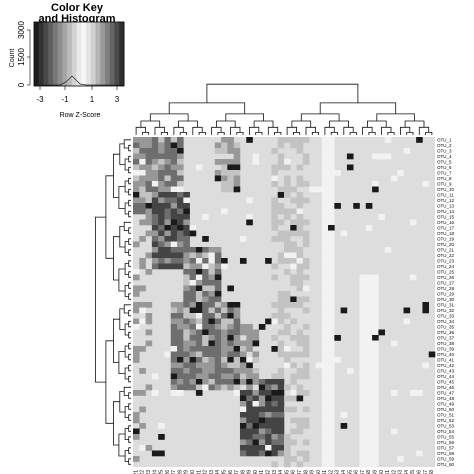 Image resolution: width=474 pixels, height=474 pixels. Describe the element at coordinates (446, 464) in the screenshot. I see `row-label: OTU_60` at that location.